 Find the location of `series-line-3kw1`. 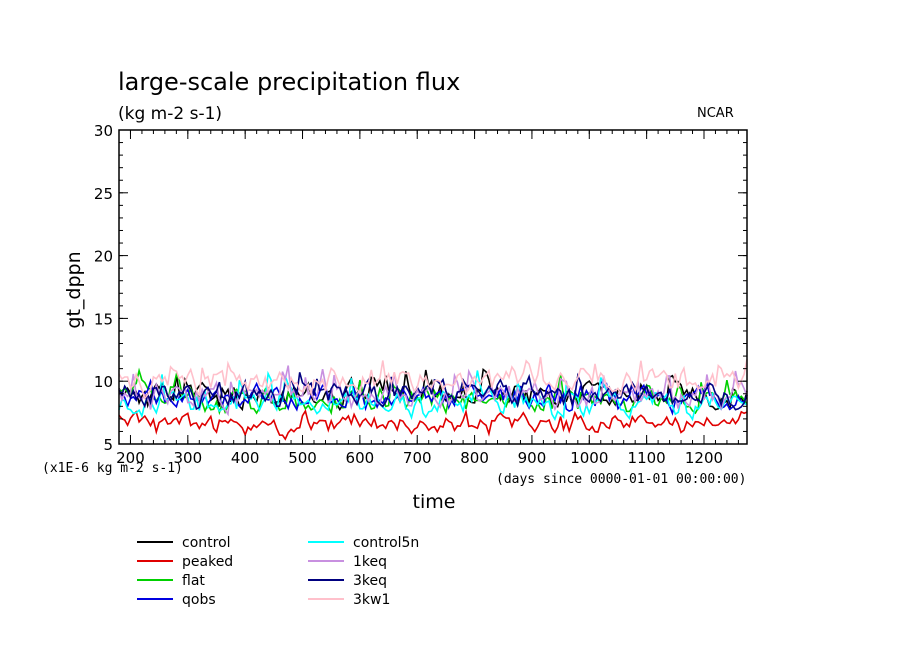

series-line-3kw1 is located at coordinates (433, 378).